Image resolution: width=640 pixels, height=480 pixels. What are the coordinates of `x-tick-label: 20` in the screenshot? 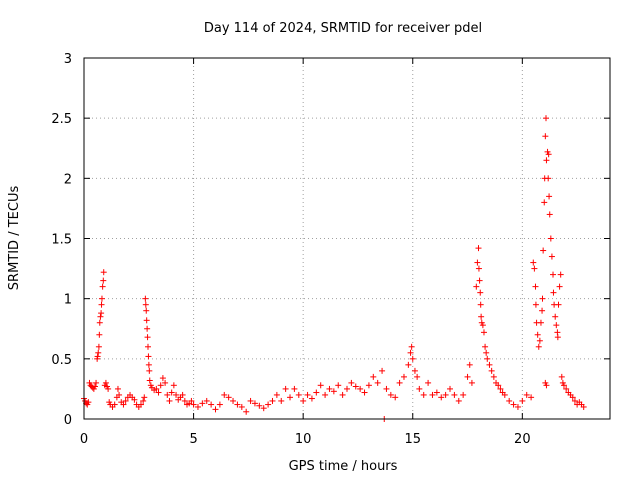 It's located at (522, 439).